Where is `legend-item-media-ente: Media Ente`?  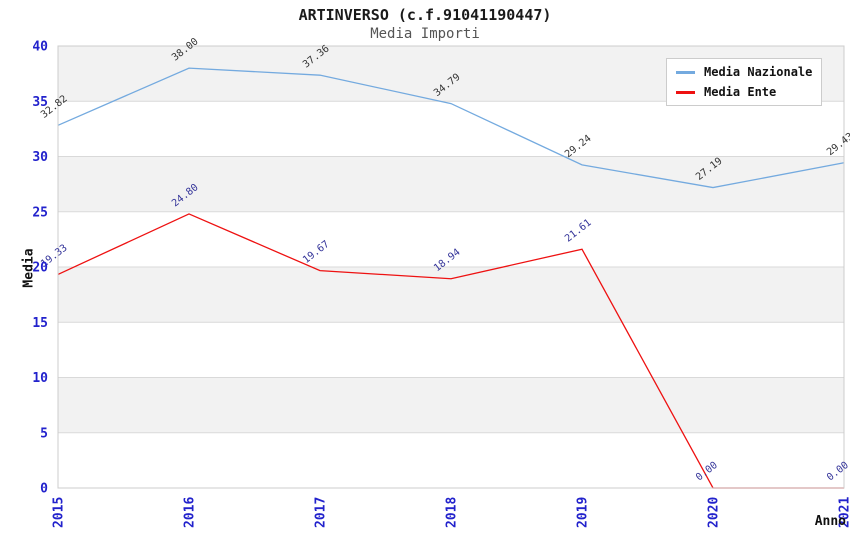
legend-item-media-ente: Media Ente is located at coordinates (744, 92).